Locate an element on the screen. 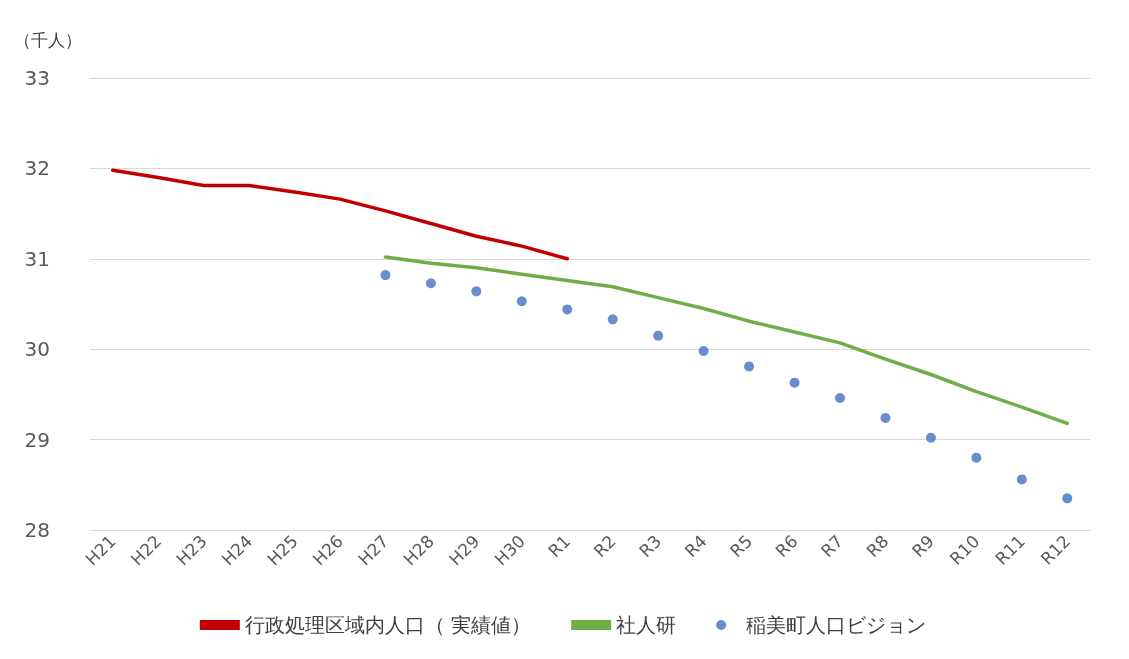 The width and height of the screenshot is (1129, 659). x-tick-label: H21 is located at coordinates (100, 550).